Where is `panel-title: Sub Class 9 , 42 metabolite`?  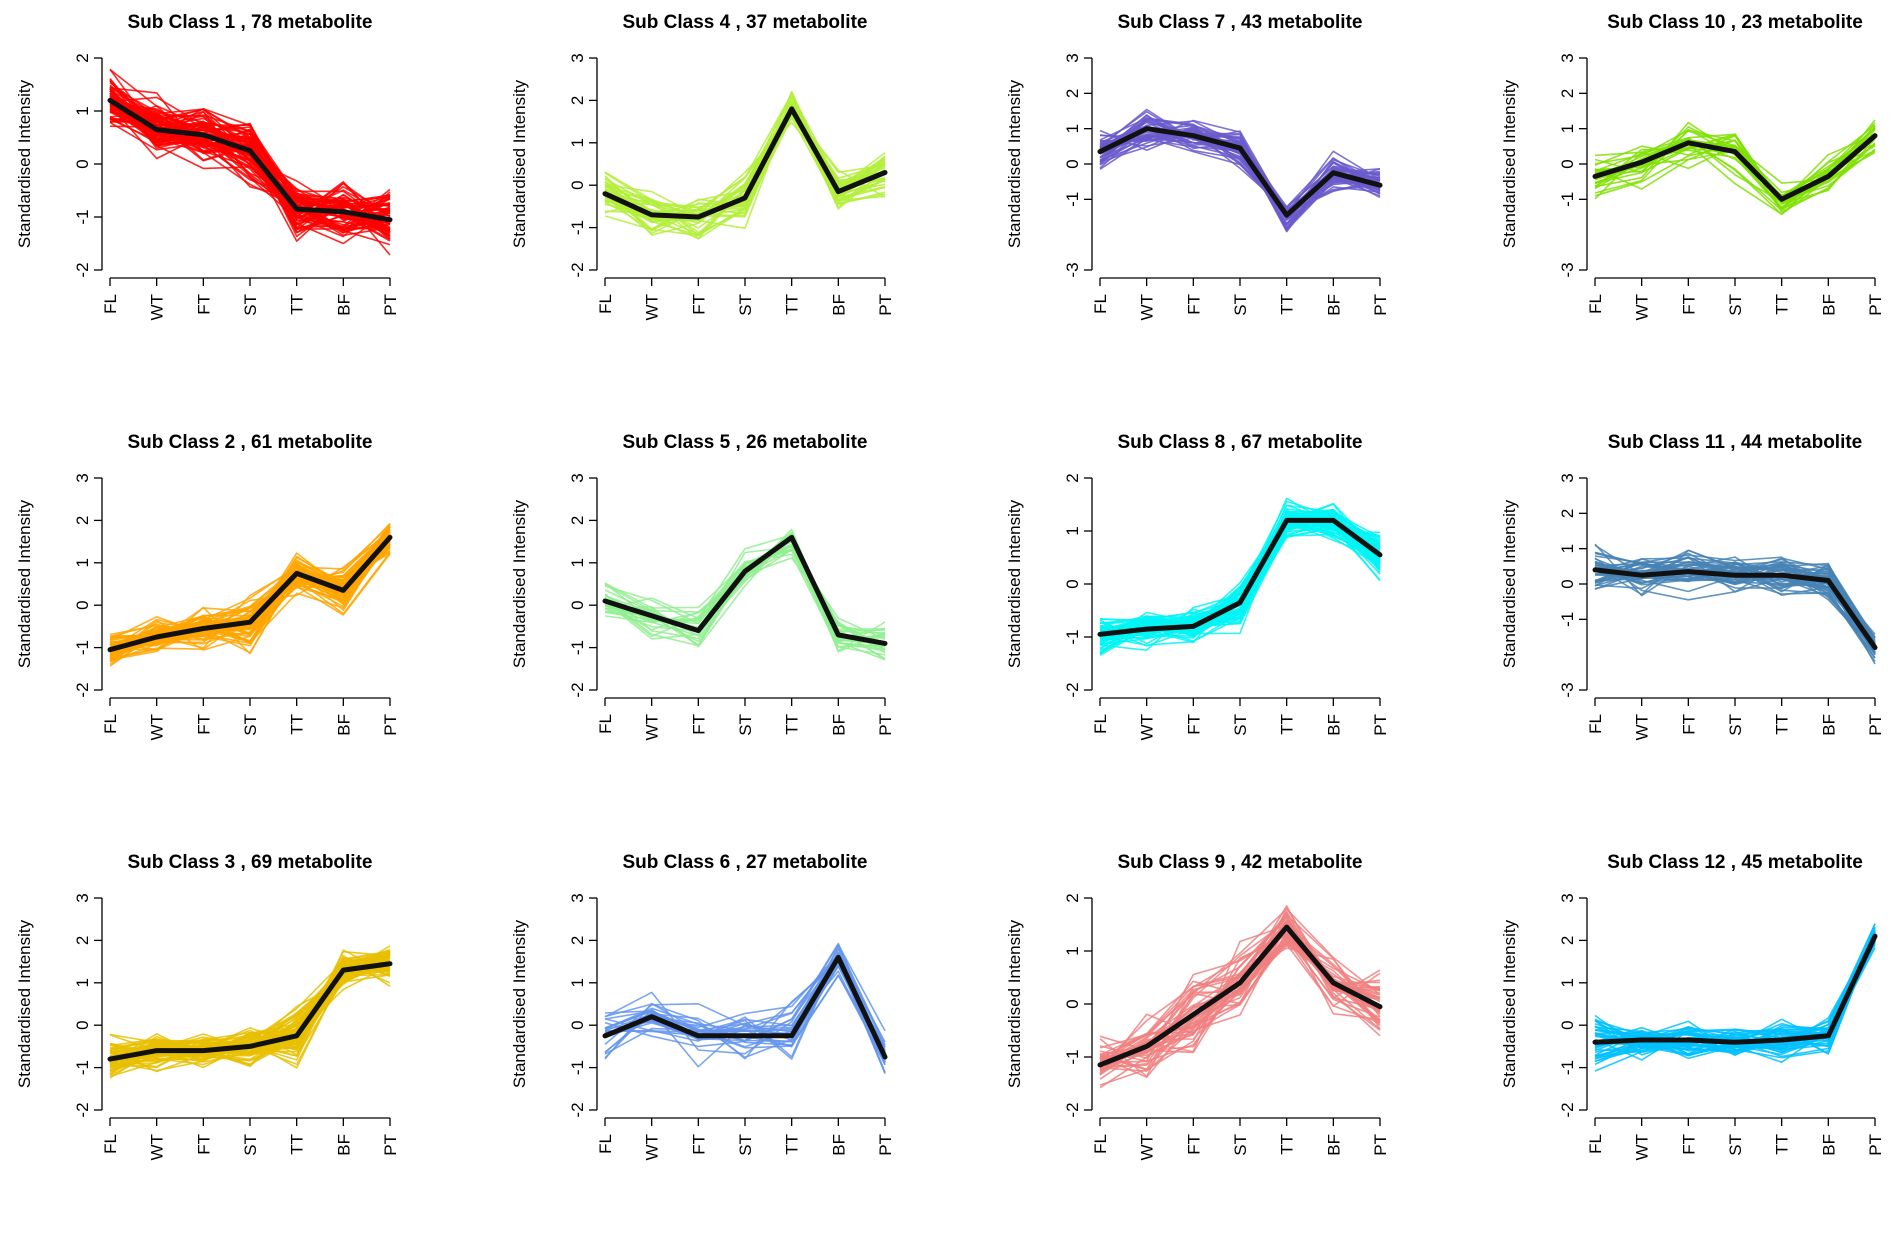
panel-title: Sub Class 9 , 42 metabolite is located at coordinates (1240, 862).